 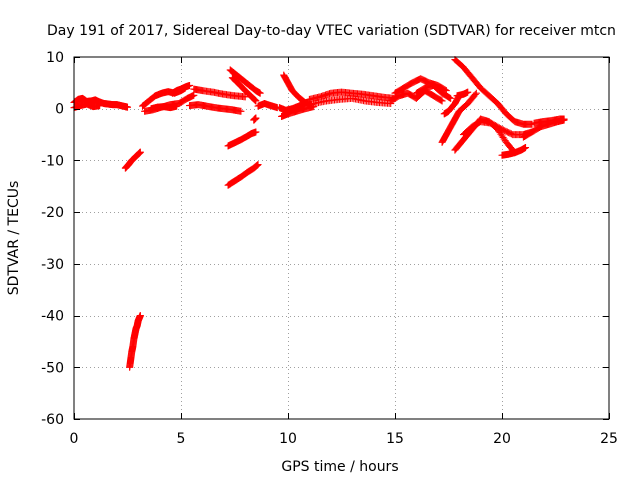 I want to click on x-tick-label: 15, so click(x=395, y=439).